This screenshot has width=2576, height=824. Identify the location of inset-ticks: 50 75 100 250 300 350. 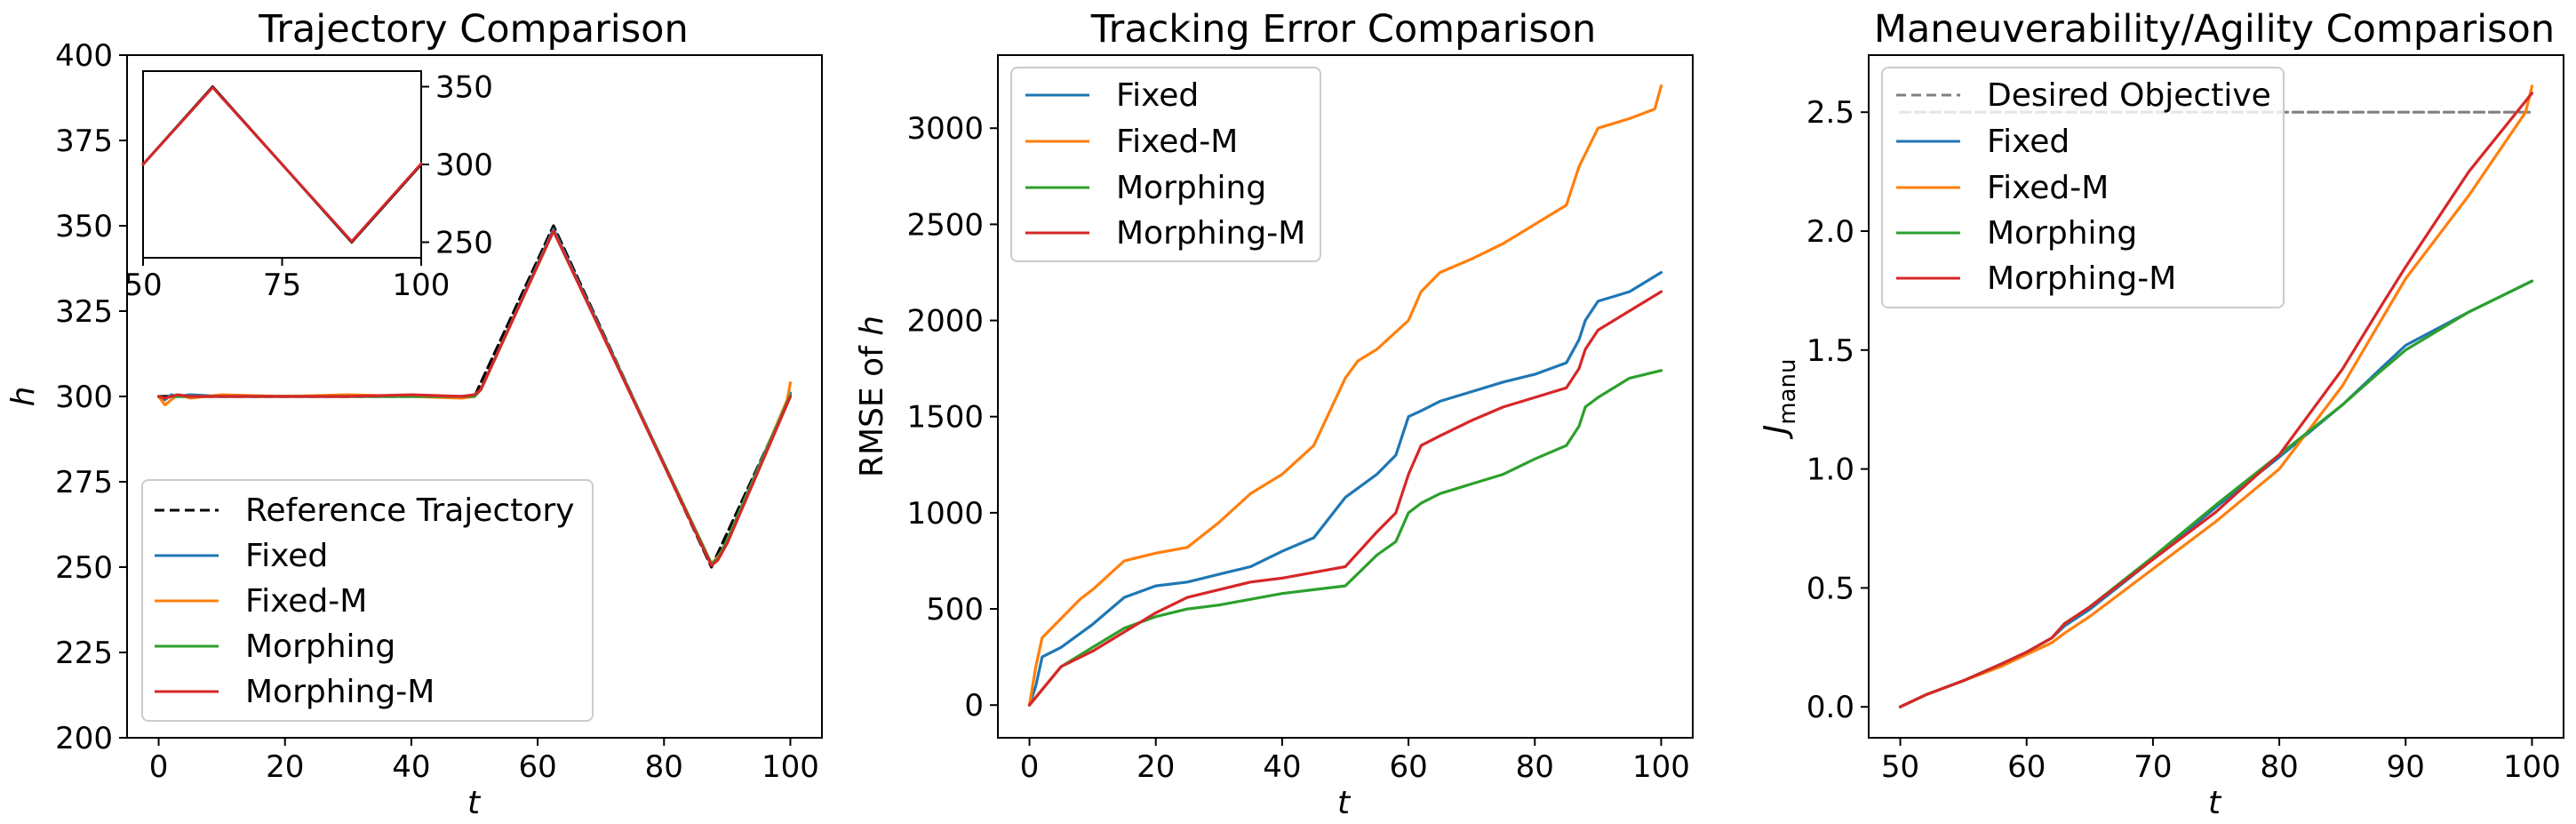
(308, 187).